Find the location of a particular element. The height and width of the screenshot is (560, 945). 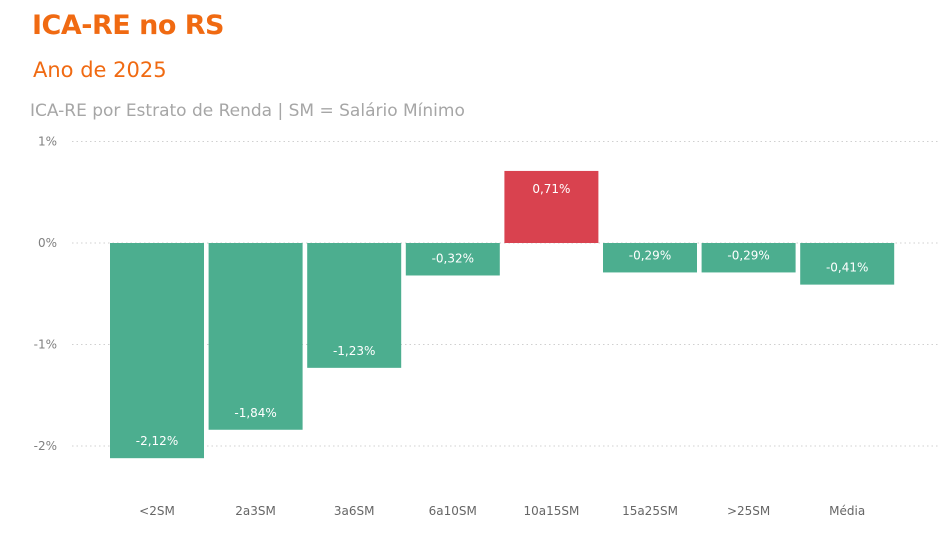

y-tick-label: -2% is located at coordinates (45, 446).